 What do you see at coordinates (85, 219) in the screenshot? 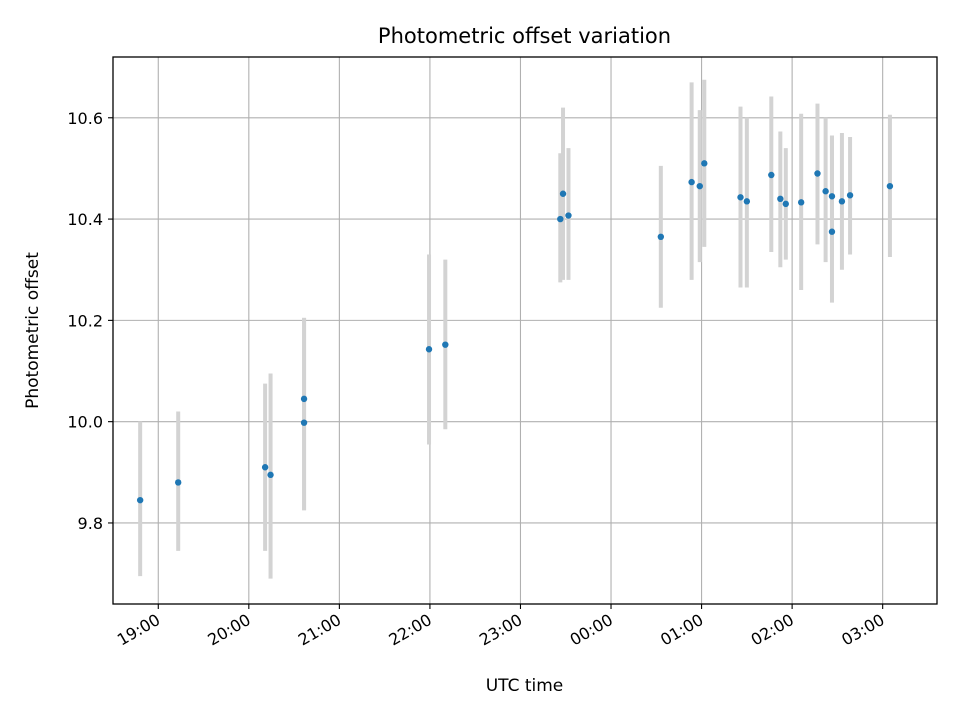
I see `y-tick-label: 10.4` at bounding box center [85, 219].